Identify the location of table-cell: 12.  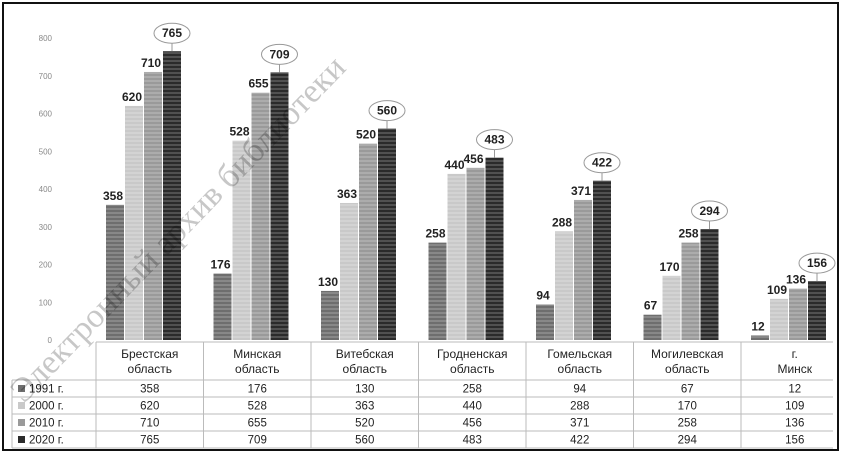
(794, 390).